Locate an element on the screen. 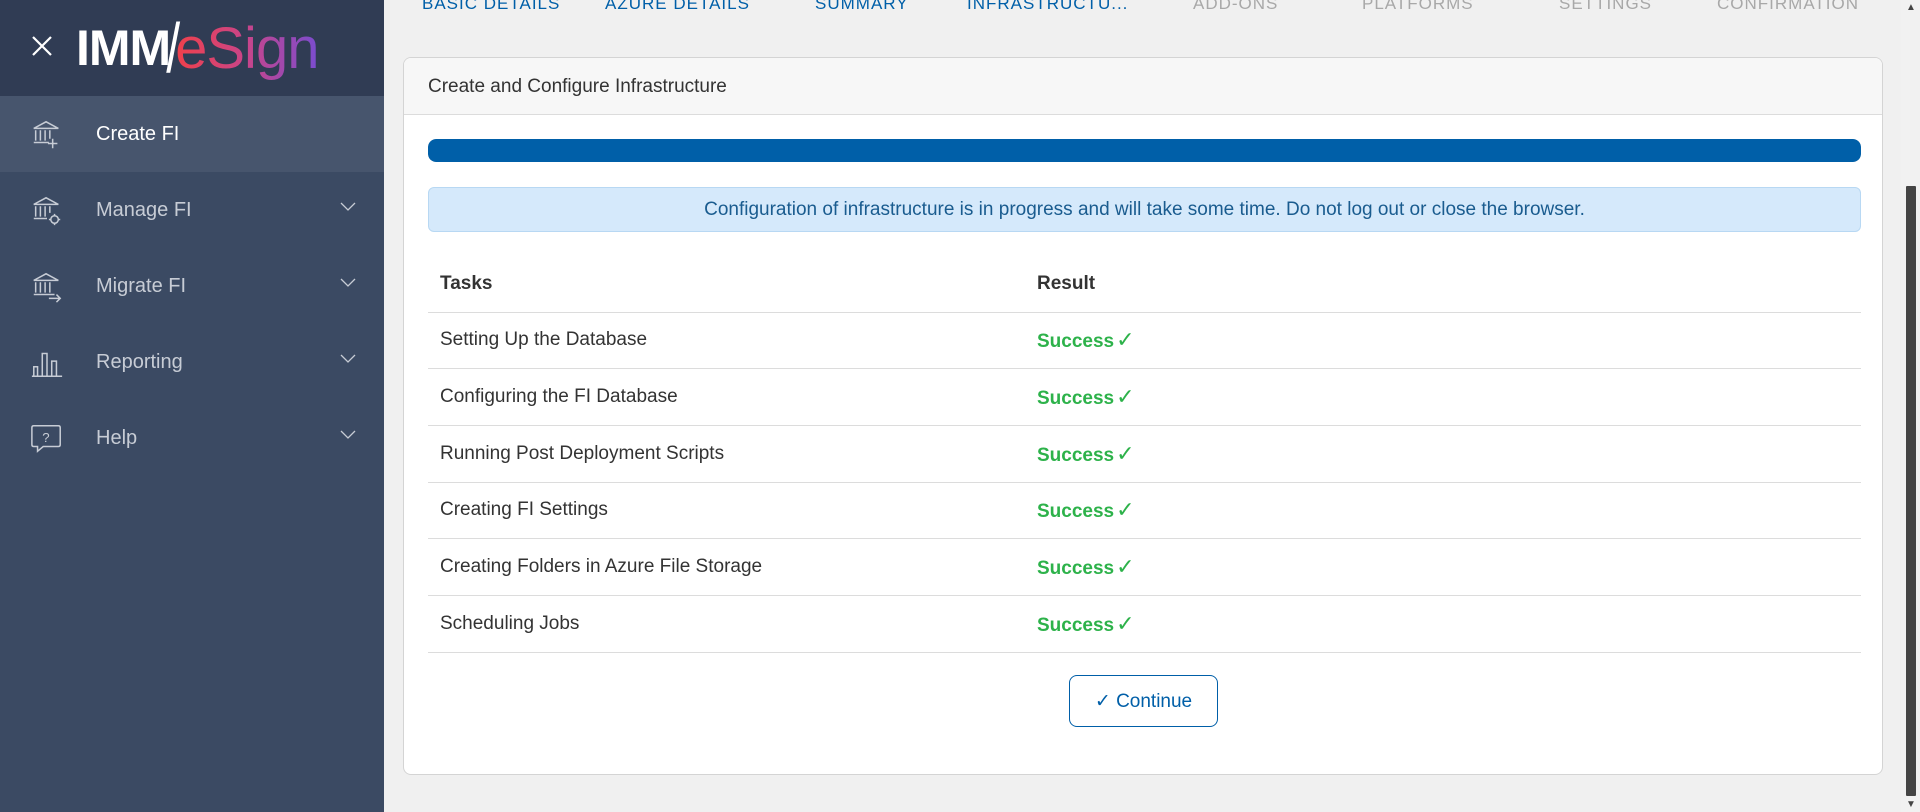 The width and height of the screenshot is (1920, 812). scrollbar: ▲ ▼ is located at coordinates (1910, 406).